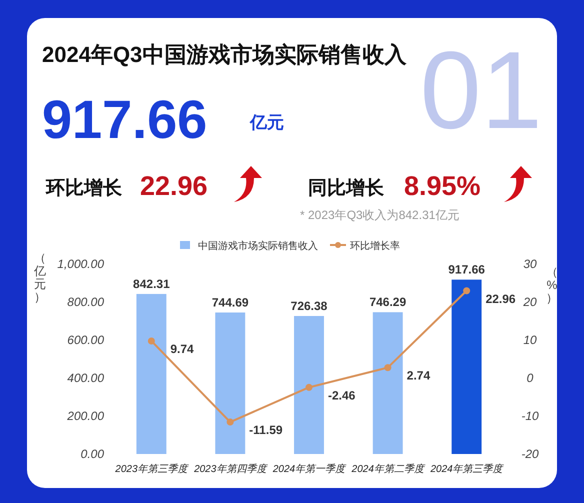 Image resolution: width=584 pixels, height=503 pixels. What do you see at coordinates (80, 264) in the screenshot?
I see `y-tick-label: 1,000.00` at bounding box center [80, 264].